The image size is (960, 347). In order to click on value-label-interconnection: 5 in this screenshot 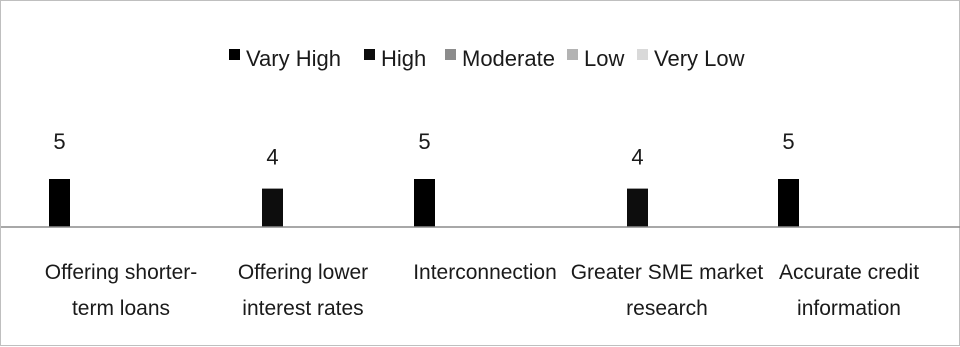, I will do `click(424, 141)`.